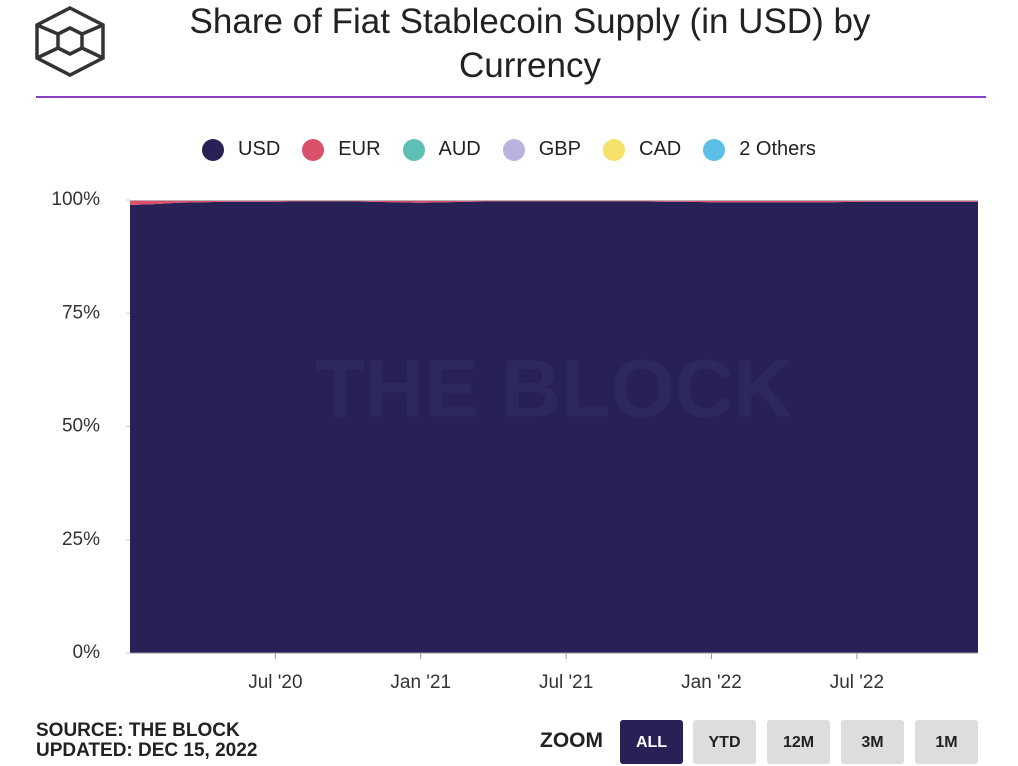 The image size is (1018, 766). Describe the element at coordinates (138, 731) in the screenshot. I see `source: SOURCE: THE BLOCK` at that location.